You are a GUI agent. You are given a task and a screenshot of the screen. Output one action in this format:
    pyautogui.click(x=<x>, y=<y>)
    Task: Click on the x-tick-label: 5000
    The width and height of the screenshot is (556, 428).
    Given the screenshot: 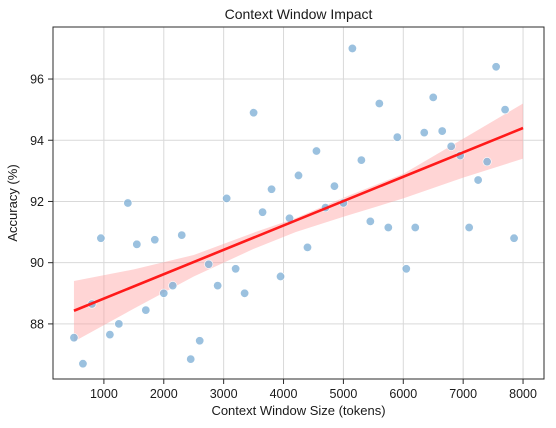 What is the action you would take?
    pyautogui.click(x=344, y=394)
    